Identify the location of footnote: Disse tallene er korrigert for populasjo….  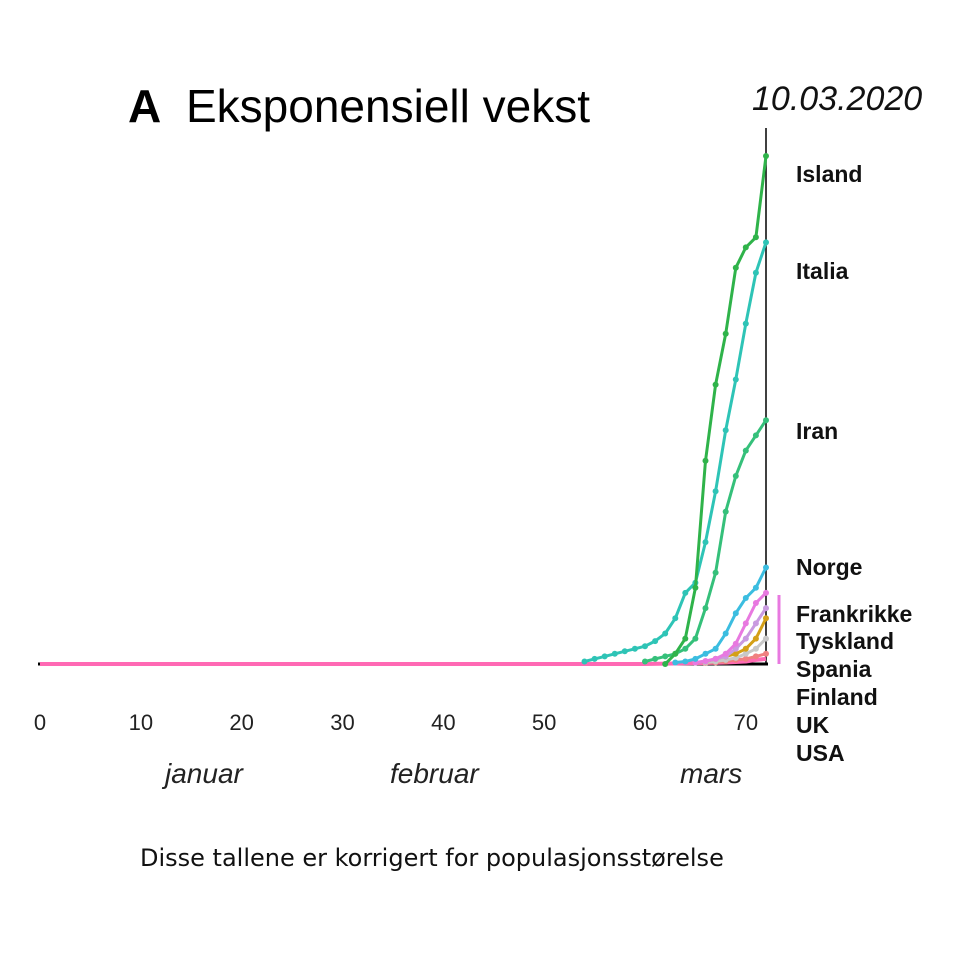
(432, 858).